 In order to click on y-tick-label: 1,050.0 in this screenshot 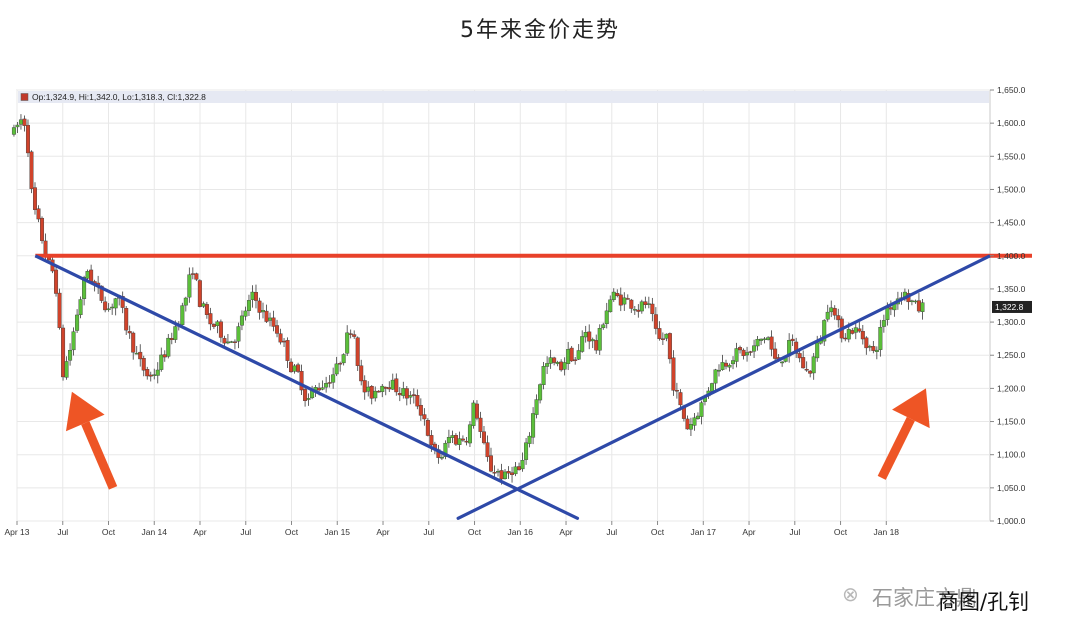, I will do `click(1011, 488)`.